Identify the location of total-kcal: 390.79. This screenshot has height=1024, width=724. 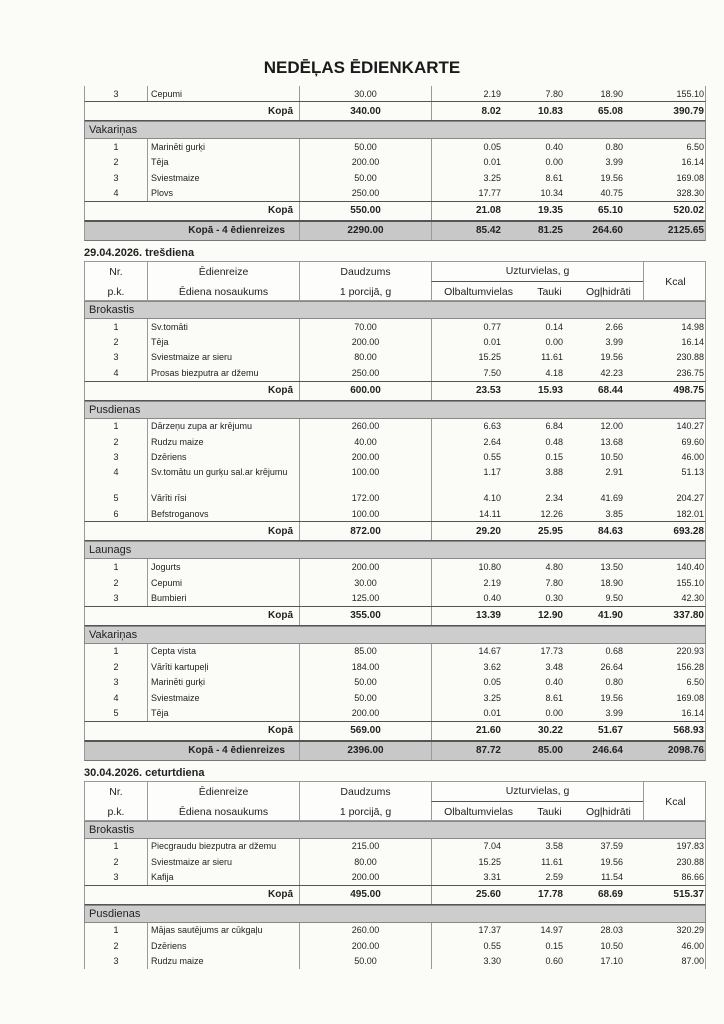
(688, 111).